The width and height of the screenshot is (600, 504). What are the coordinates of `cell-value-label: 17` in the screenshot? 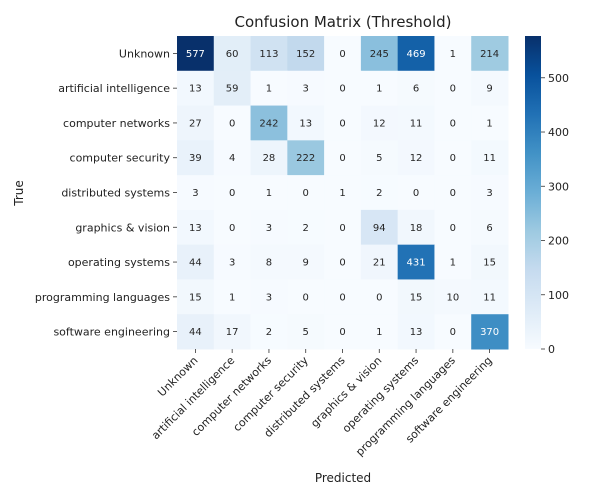 It's located at (232, 332).